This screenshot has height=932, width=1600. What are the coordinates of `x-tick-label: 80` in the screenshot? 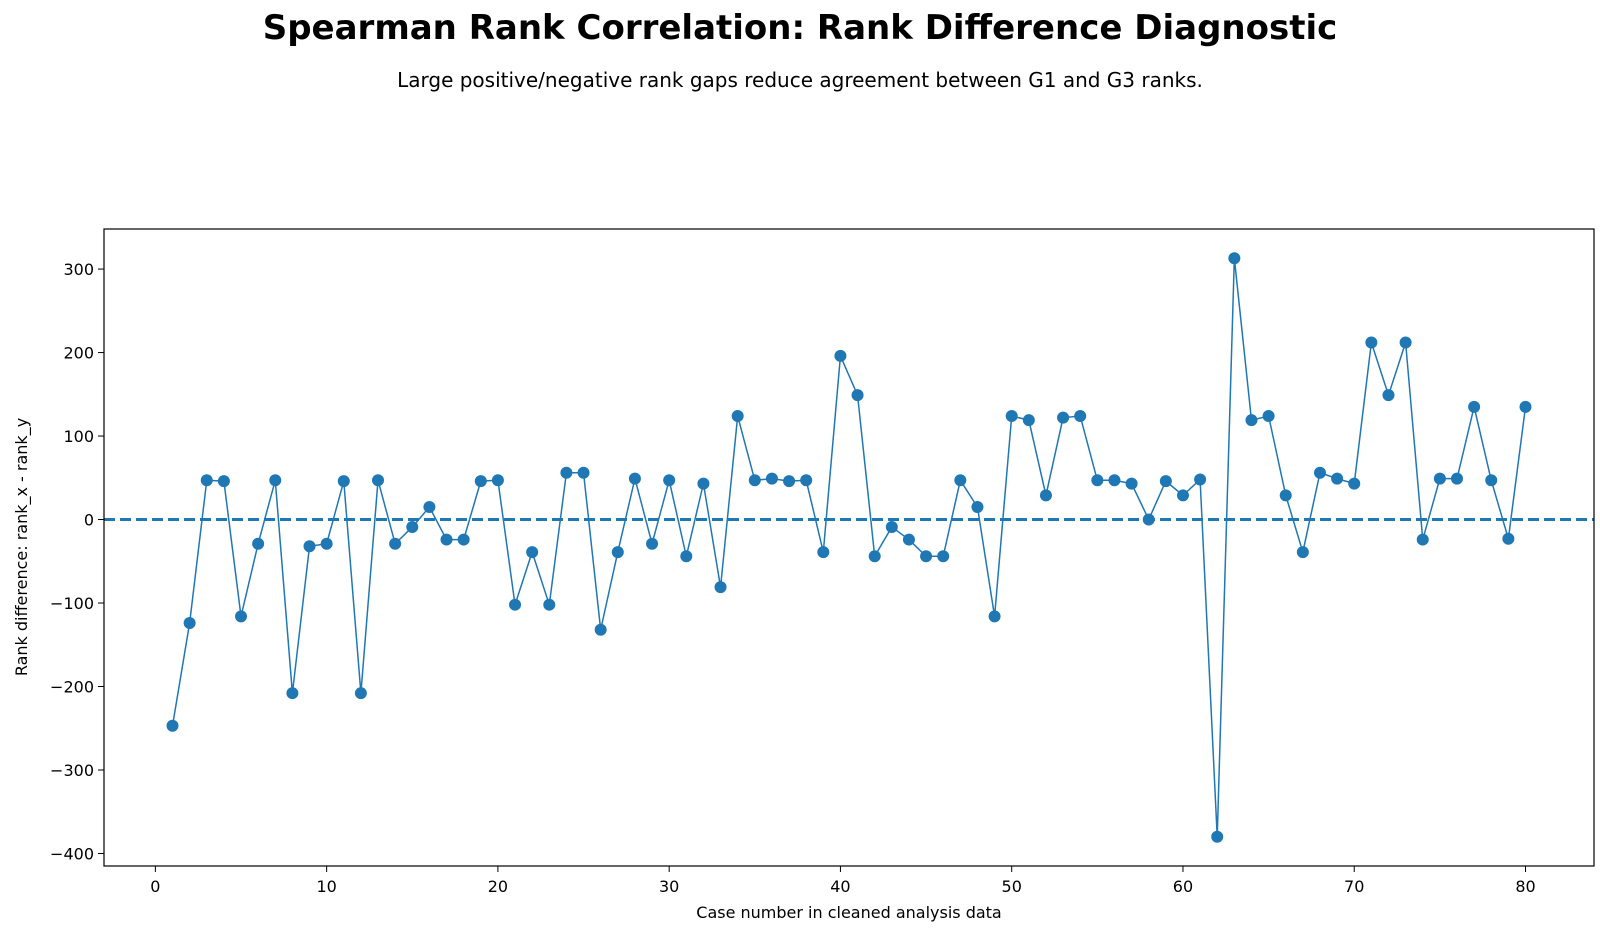 It's located at (1525, 886).